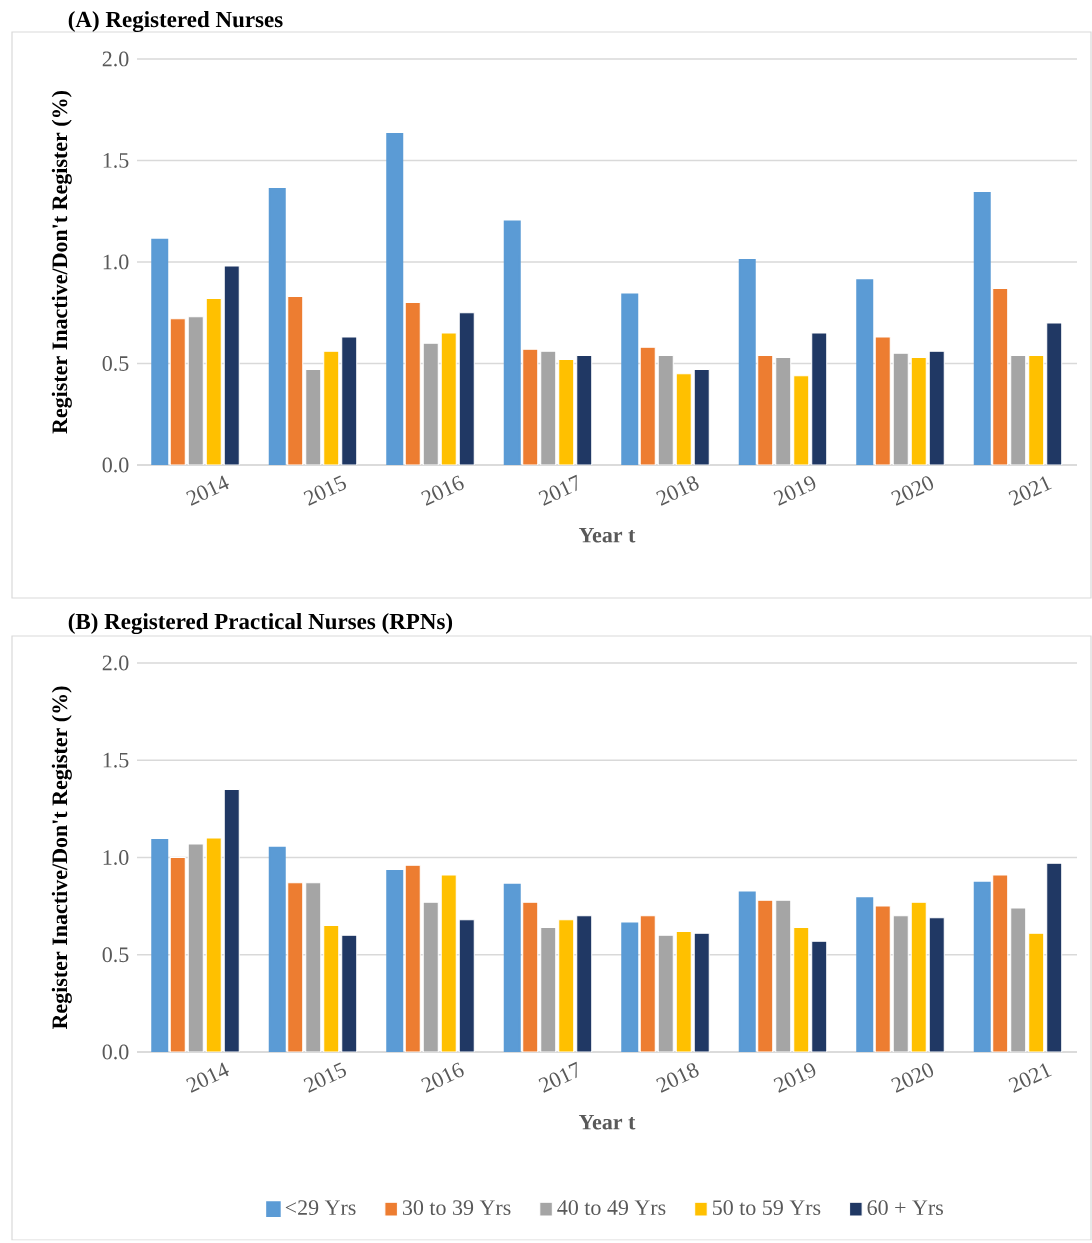 The height and width of the screenshot is (1243, 1092). What do you see at coordinates (116, 160) in the screenshot?
I see `y-tick-label: 1.5` at bounding box center [116, 160].